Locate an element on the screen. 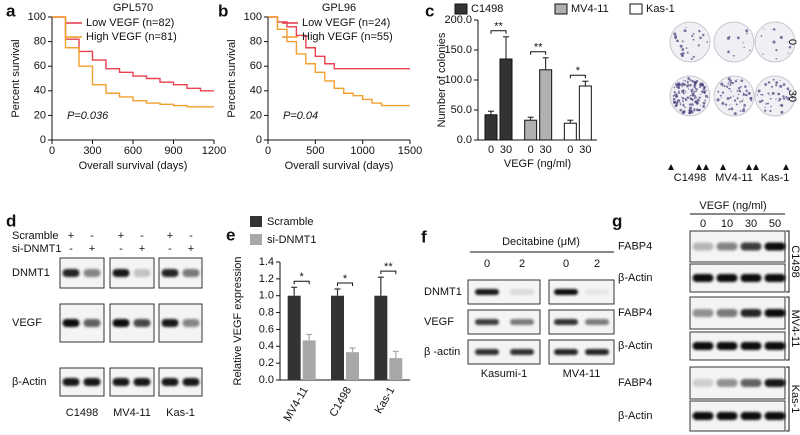  y-tick-label: 40 is located at coordinates (40, 91).